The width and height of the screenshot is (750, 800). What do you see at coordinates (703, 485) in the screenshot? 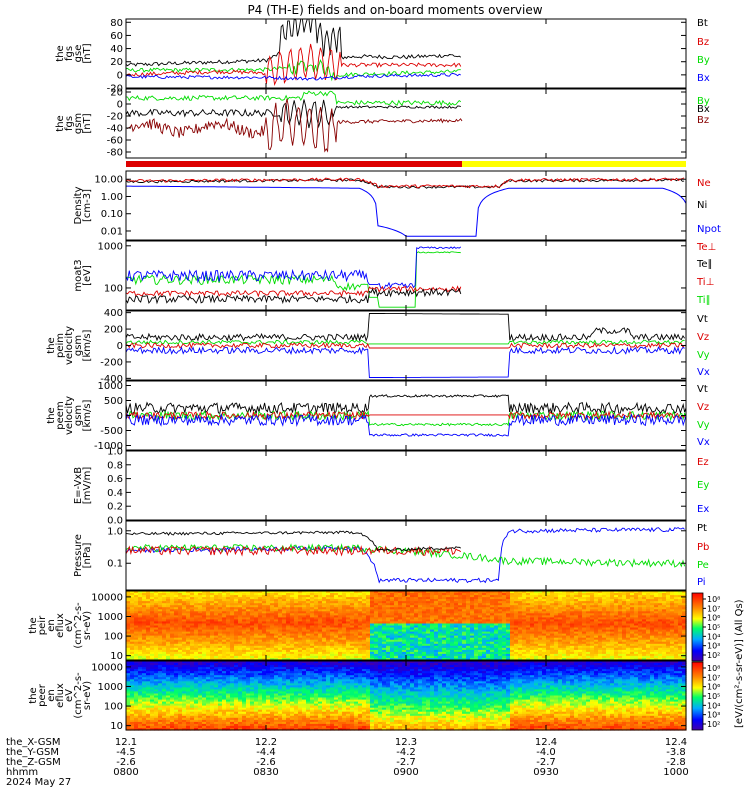
I see `legend-efield-Ey: Ey` at bounding box center [703, 485].